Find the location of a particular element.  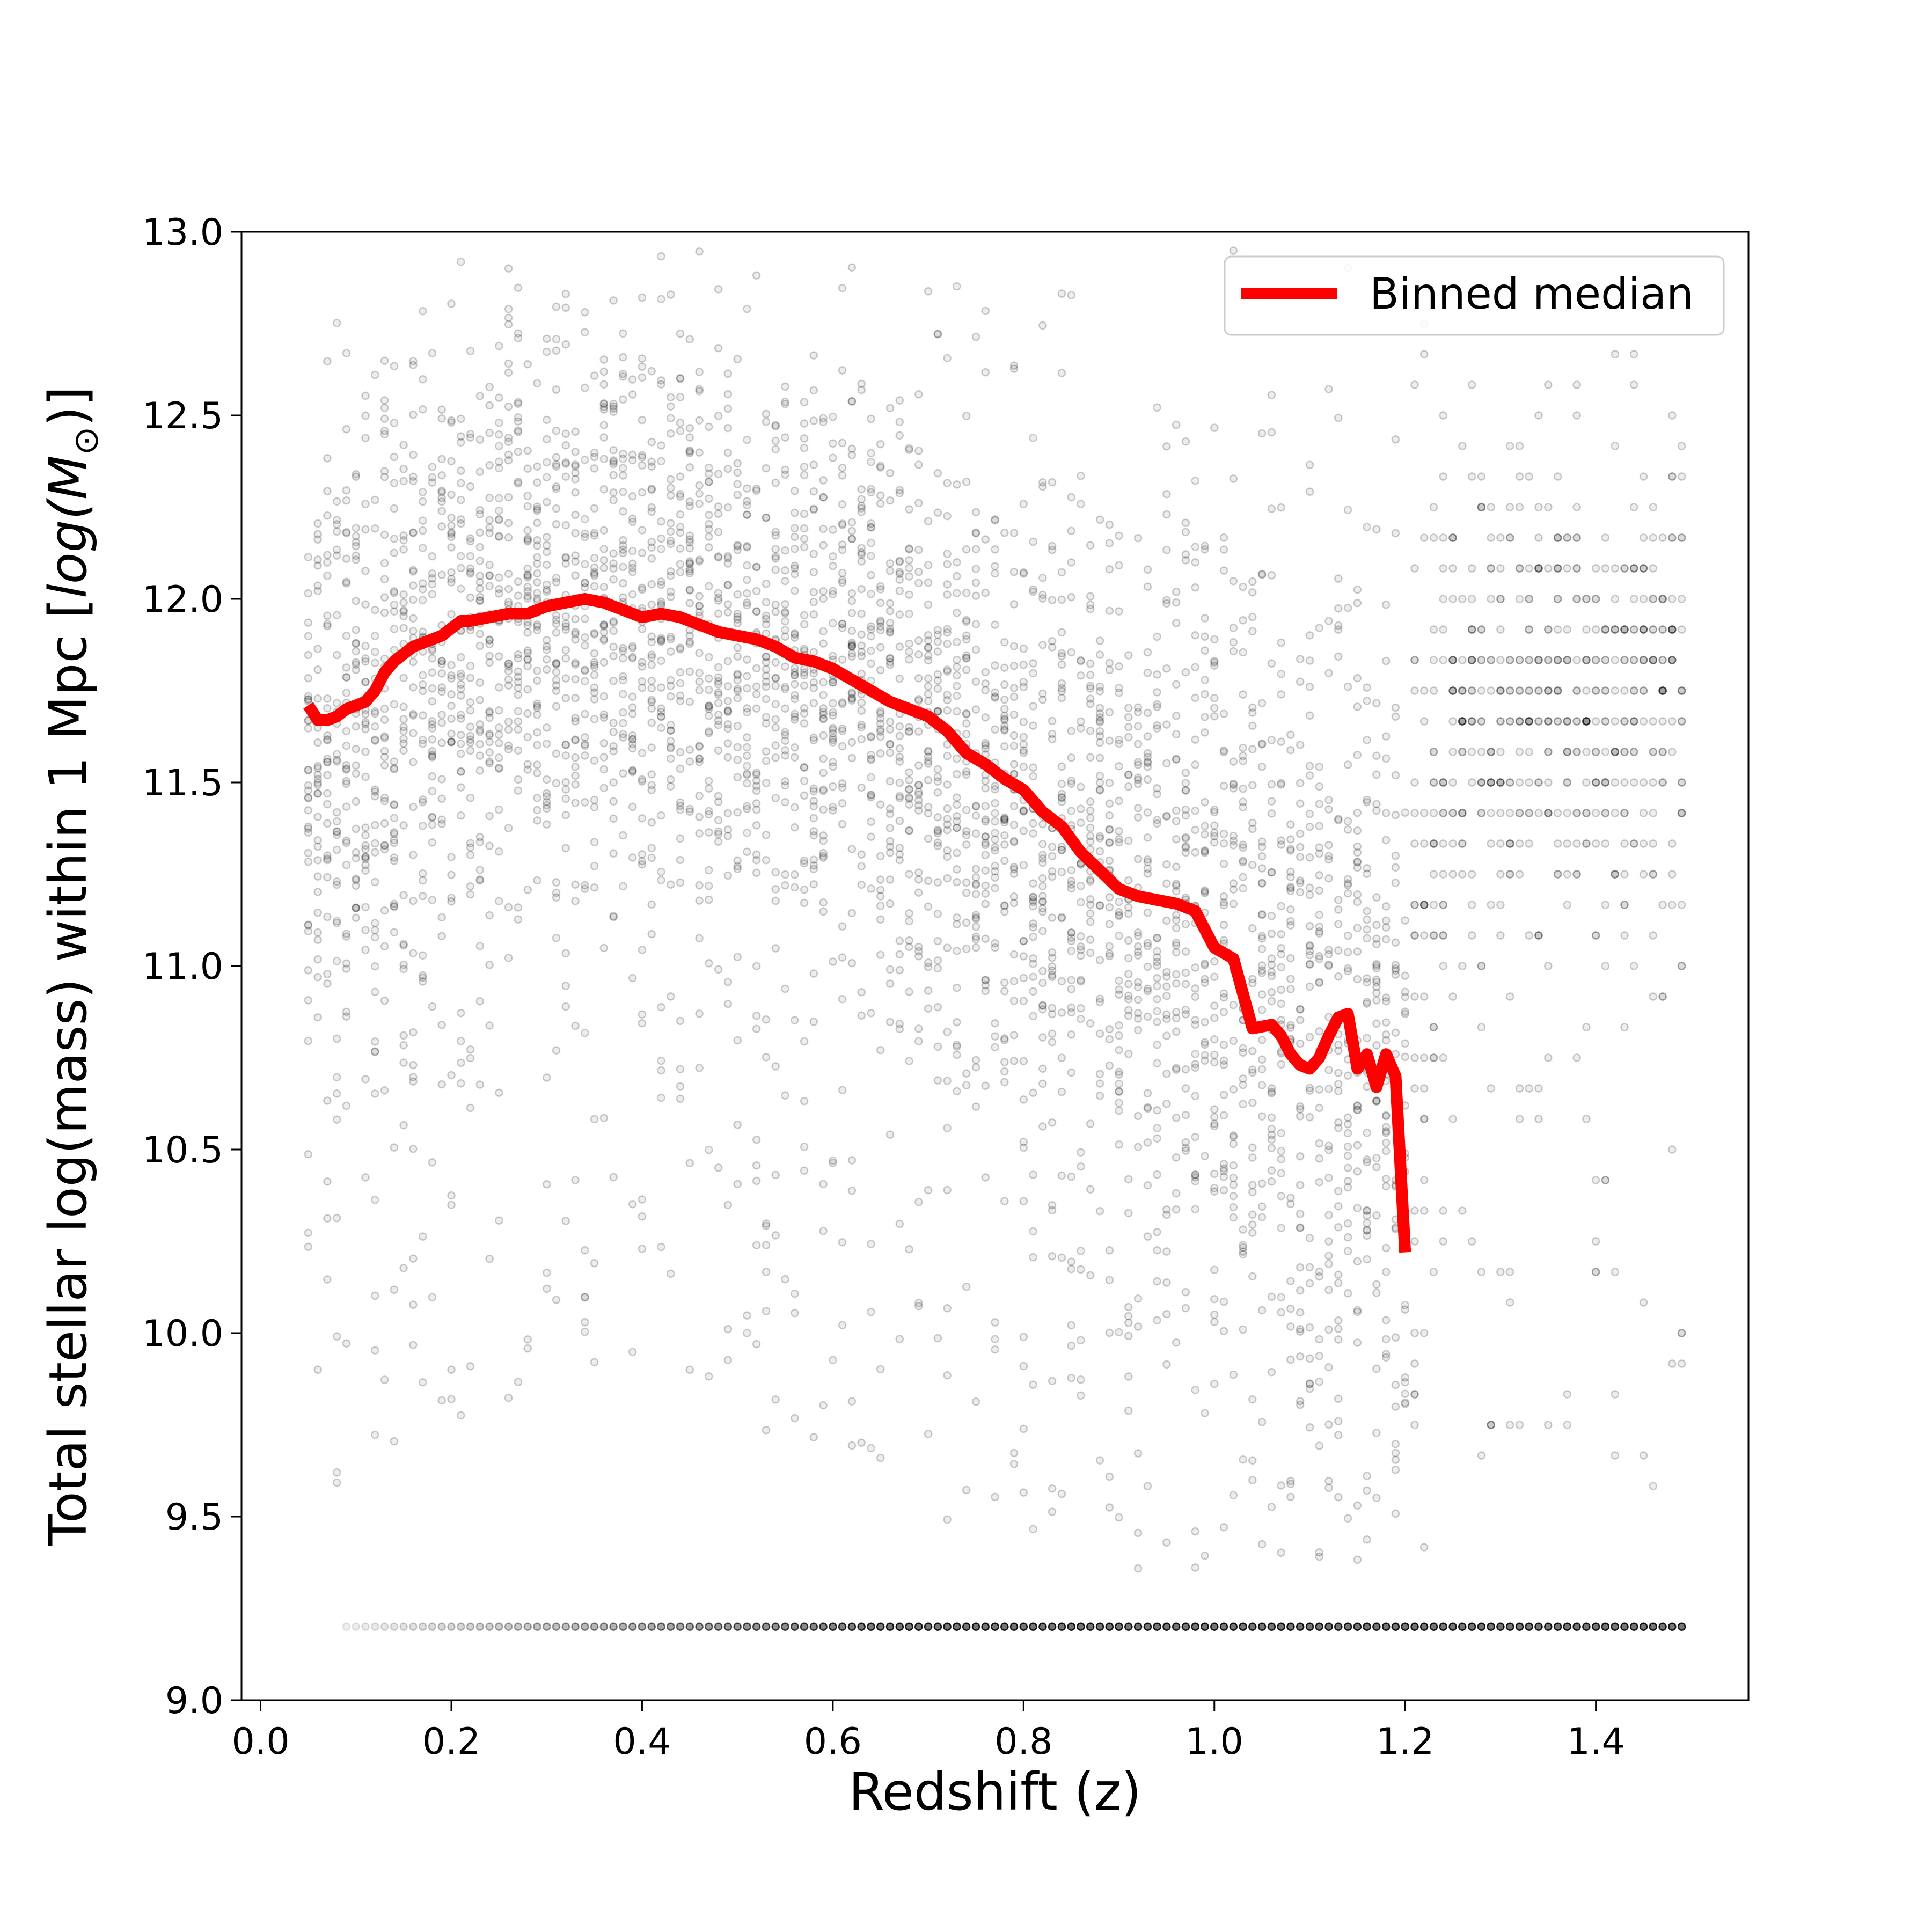

y-tick-label: 11.0 is located at coordinates (182, 967).